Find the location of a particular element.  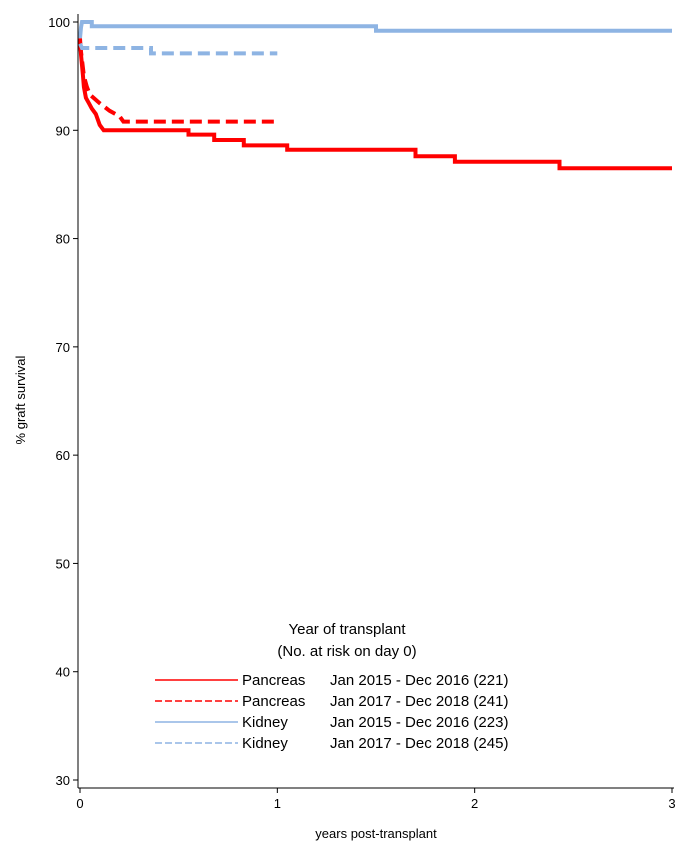

pancreas-2015-2016-line is located at coordinates (375, 104).